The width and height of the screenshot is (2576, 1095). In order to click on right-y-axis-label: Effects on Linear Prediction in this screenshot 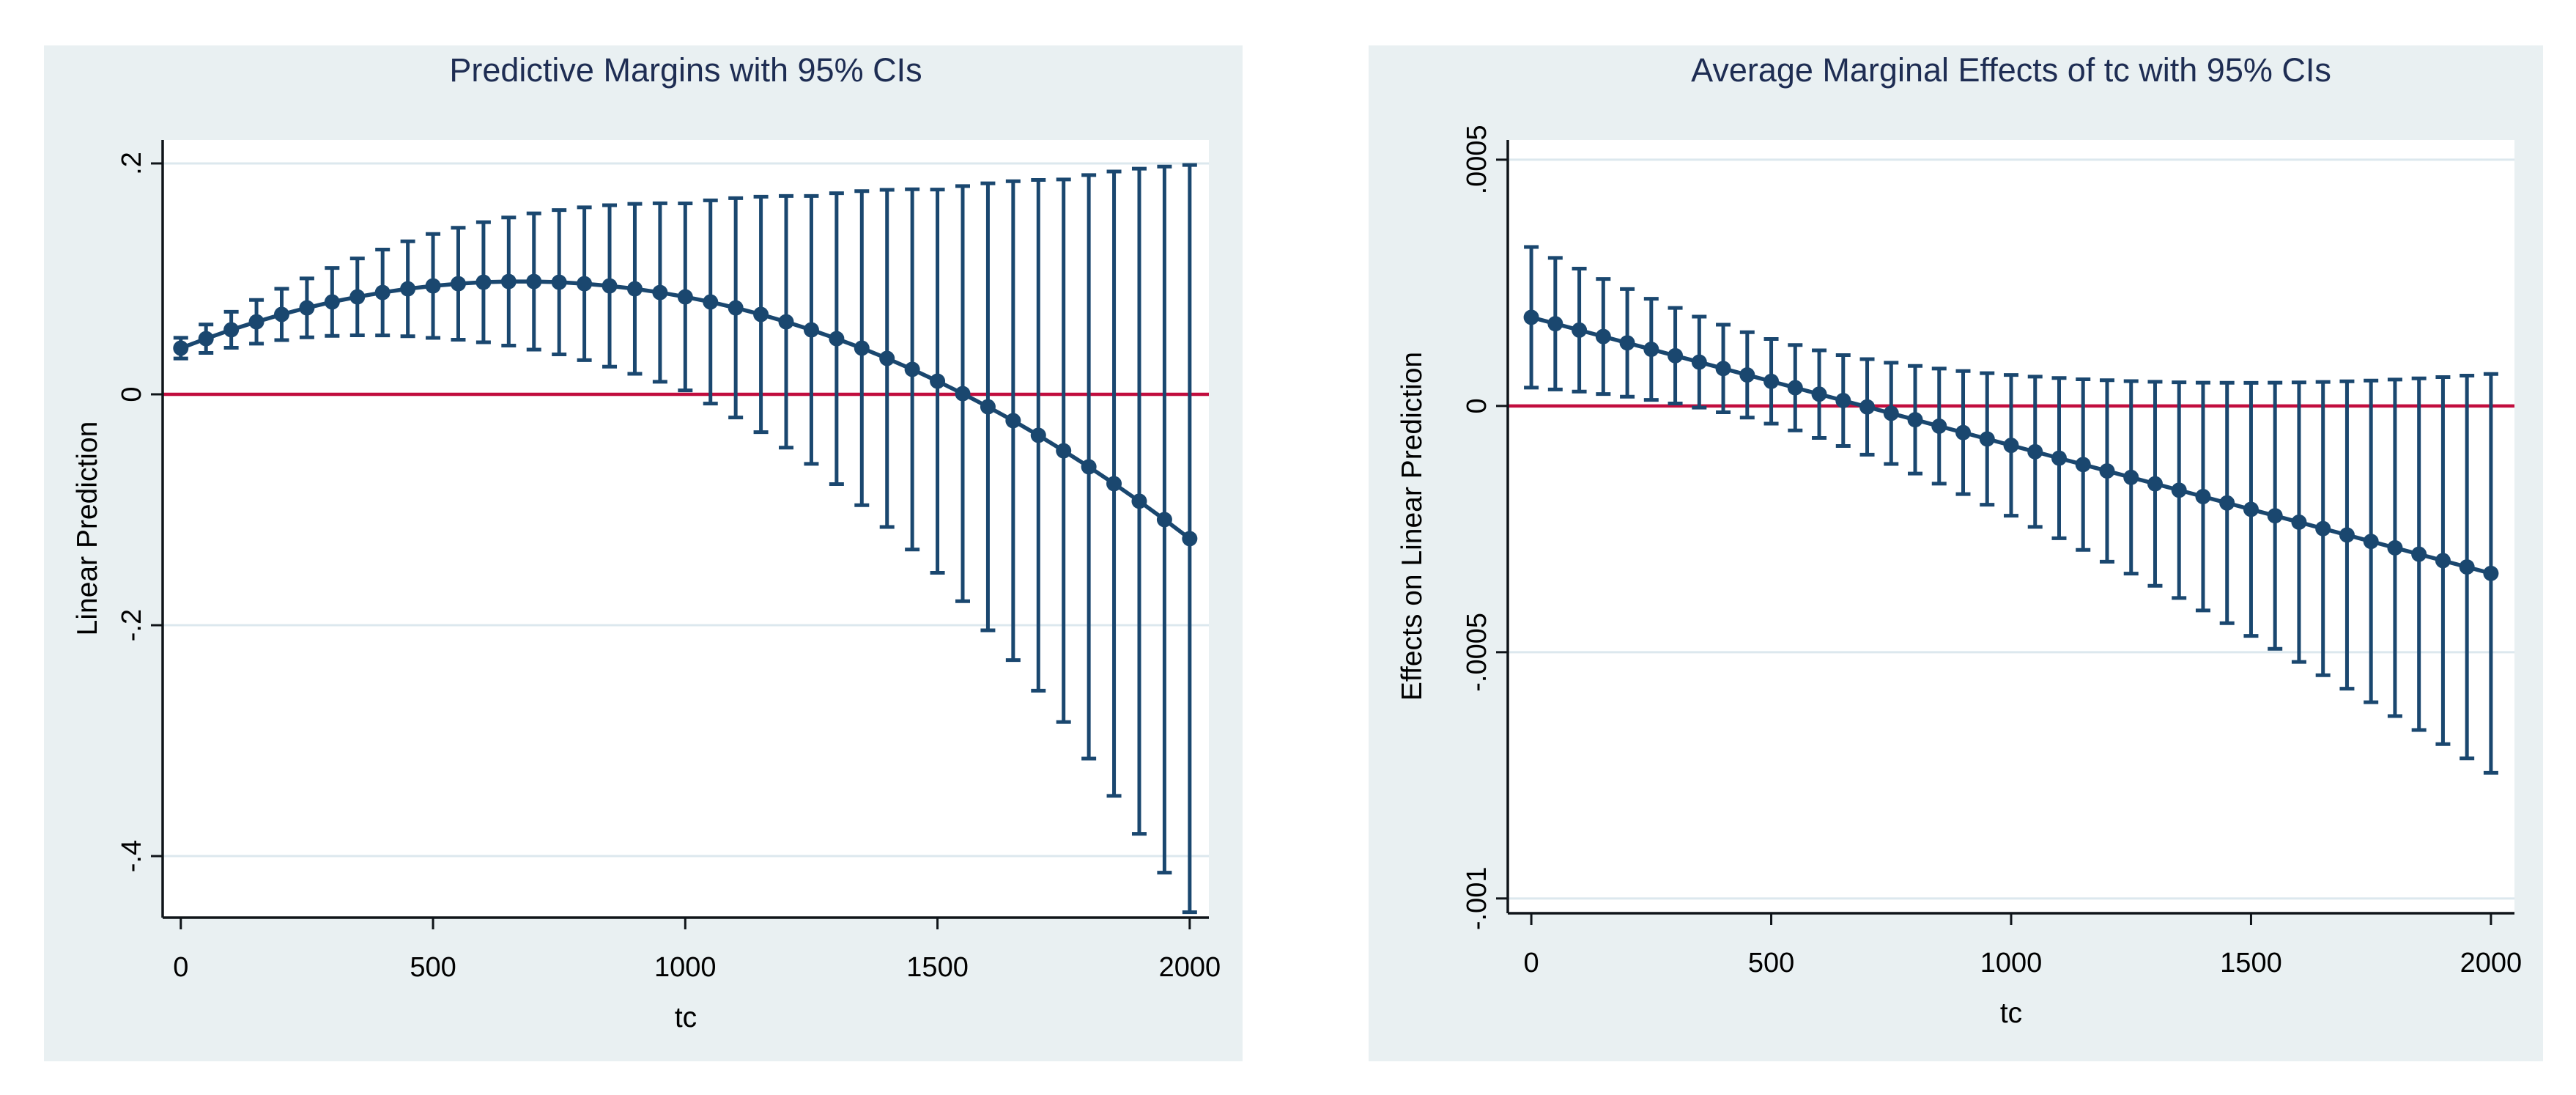, I will do `click(1412, 526)`.